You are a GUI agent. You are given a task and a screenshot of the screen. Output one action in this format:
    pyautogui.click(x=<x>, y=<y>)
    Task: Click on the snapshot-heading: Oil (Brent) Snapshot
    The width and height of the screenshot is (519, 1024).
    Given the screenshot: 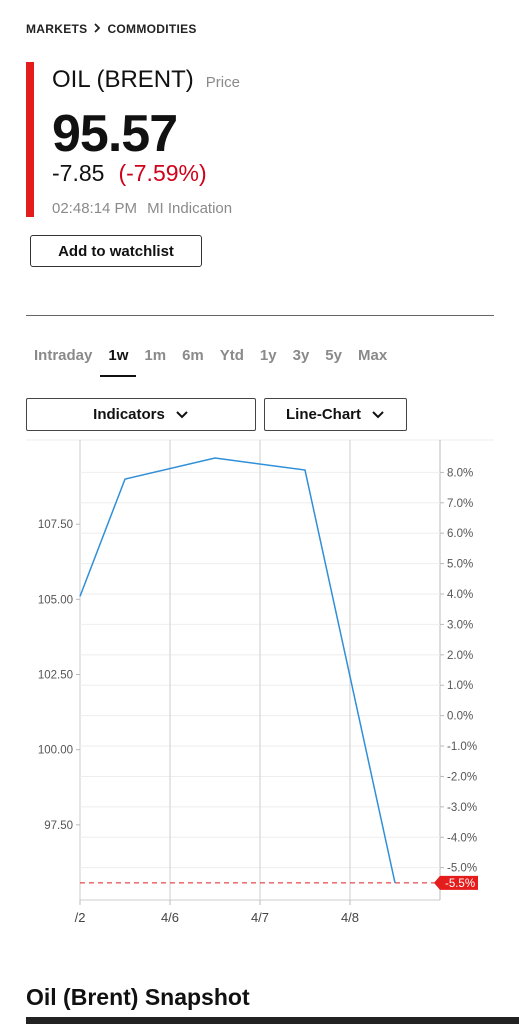 What is the action you would take?
    pyautogui.click(x=138, y=997)
    